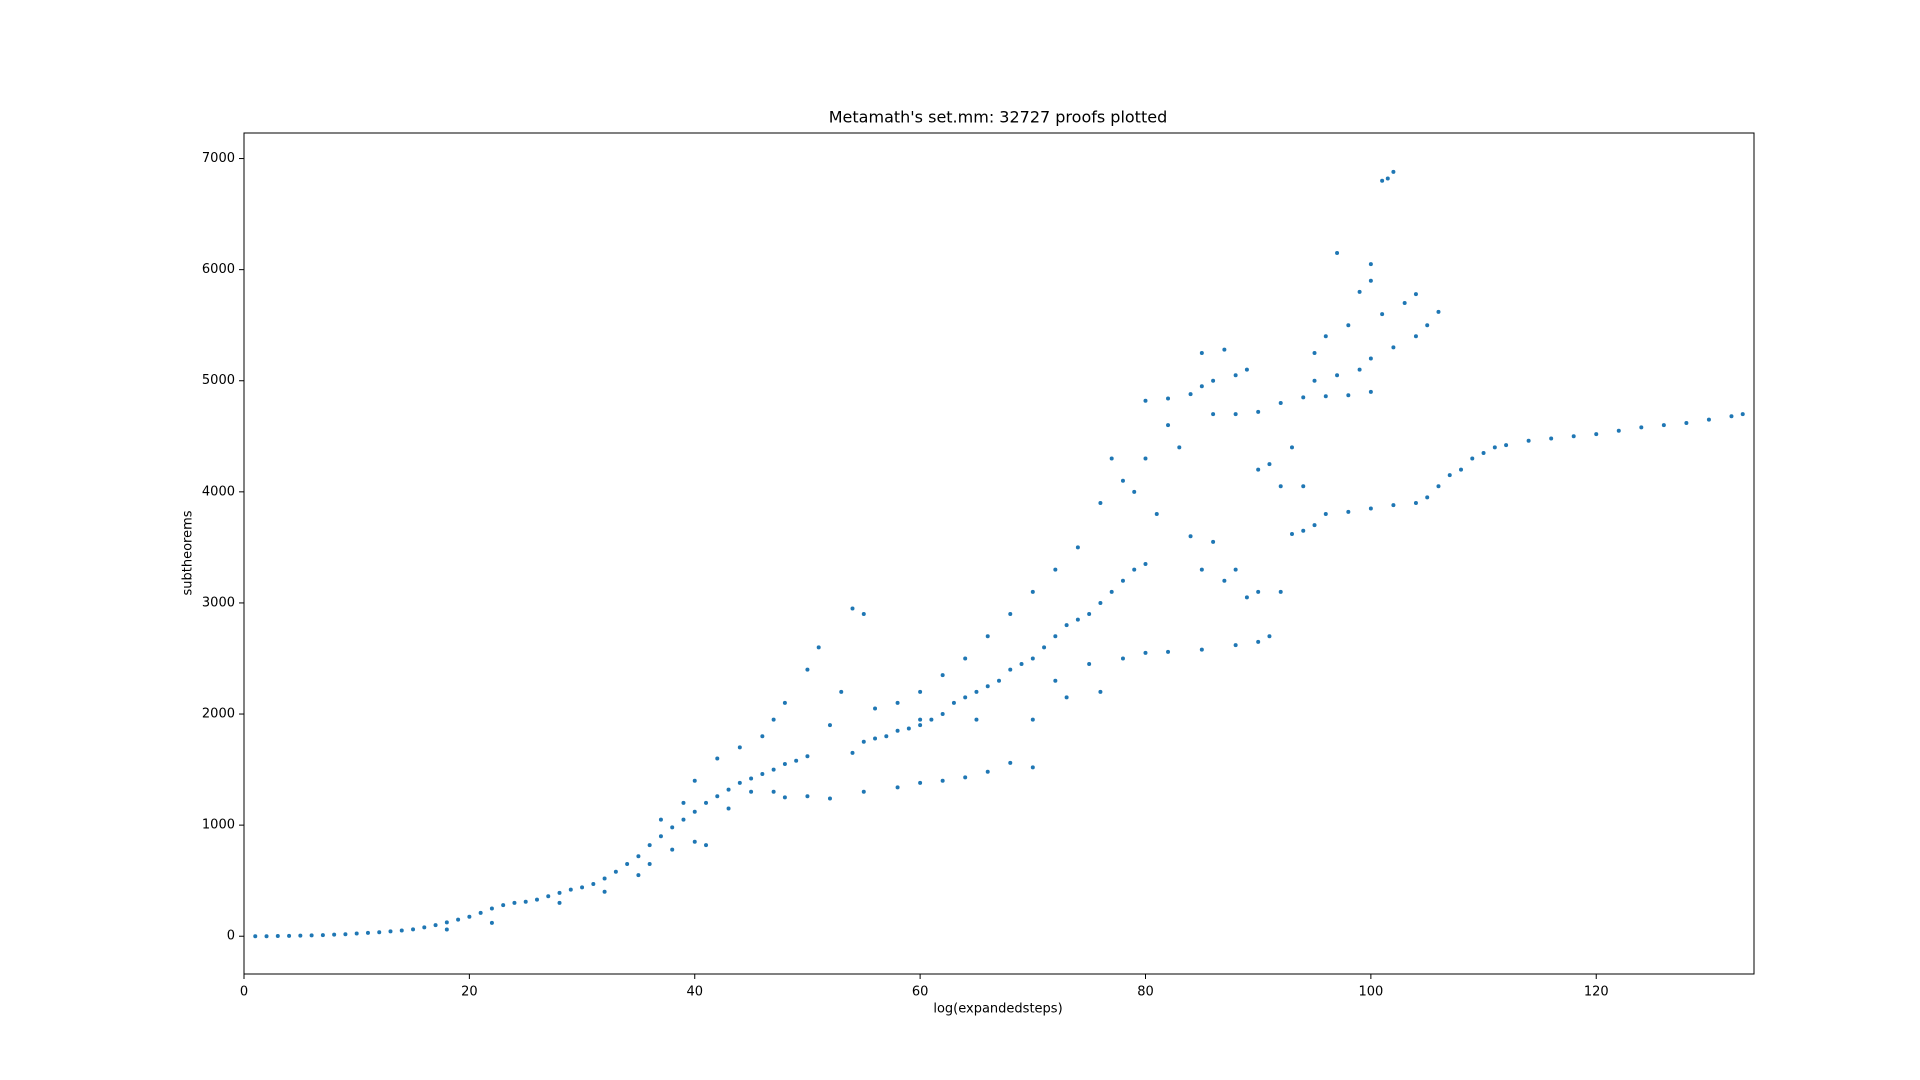  Describe the element at coordinates (469, 992) in the screenshot. I see `x-tick-label: 20` at that location.